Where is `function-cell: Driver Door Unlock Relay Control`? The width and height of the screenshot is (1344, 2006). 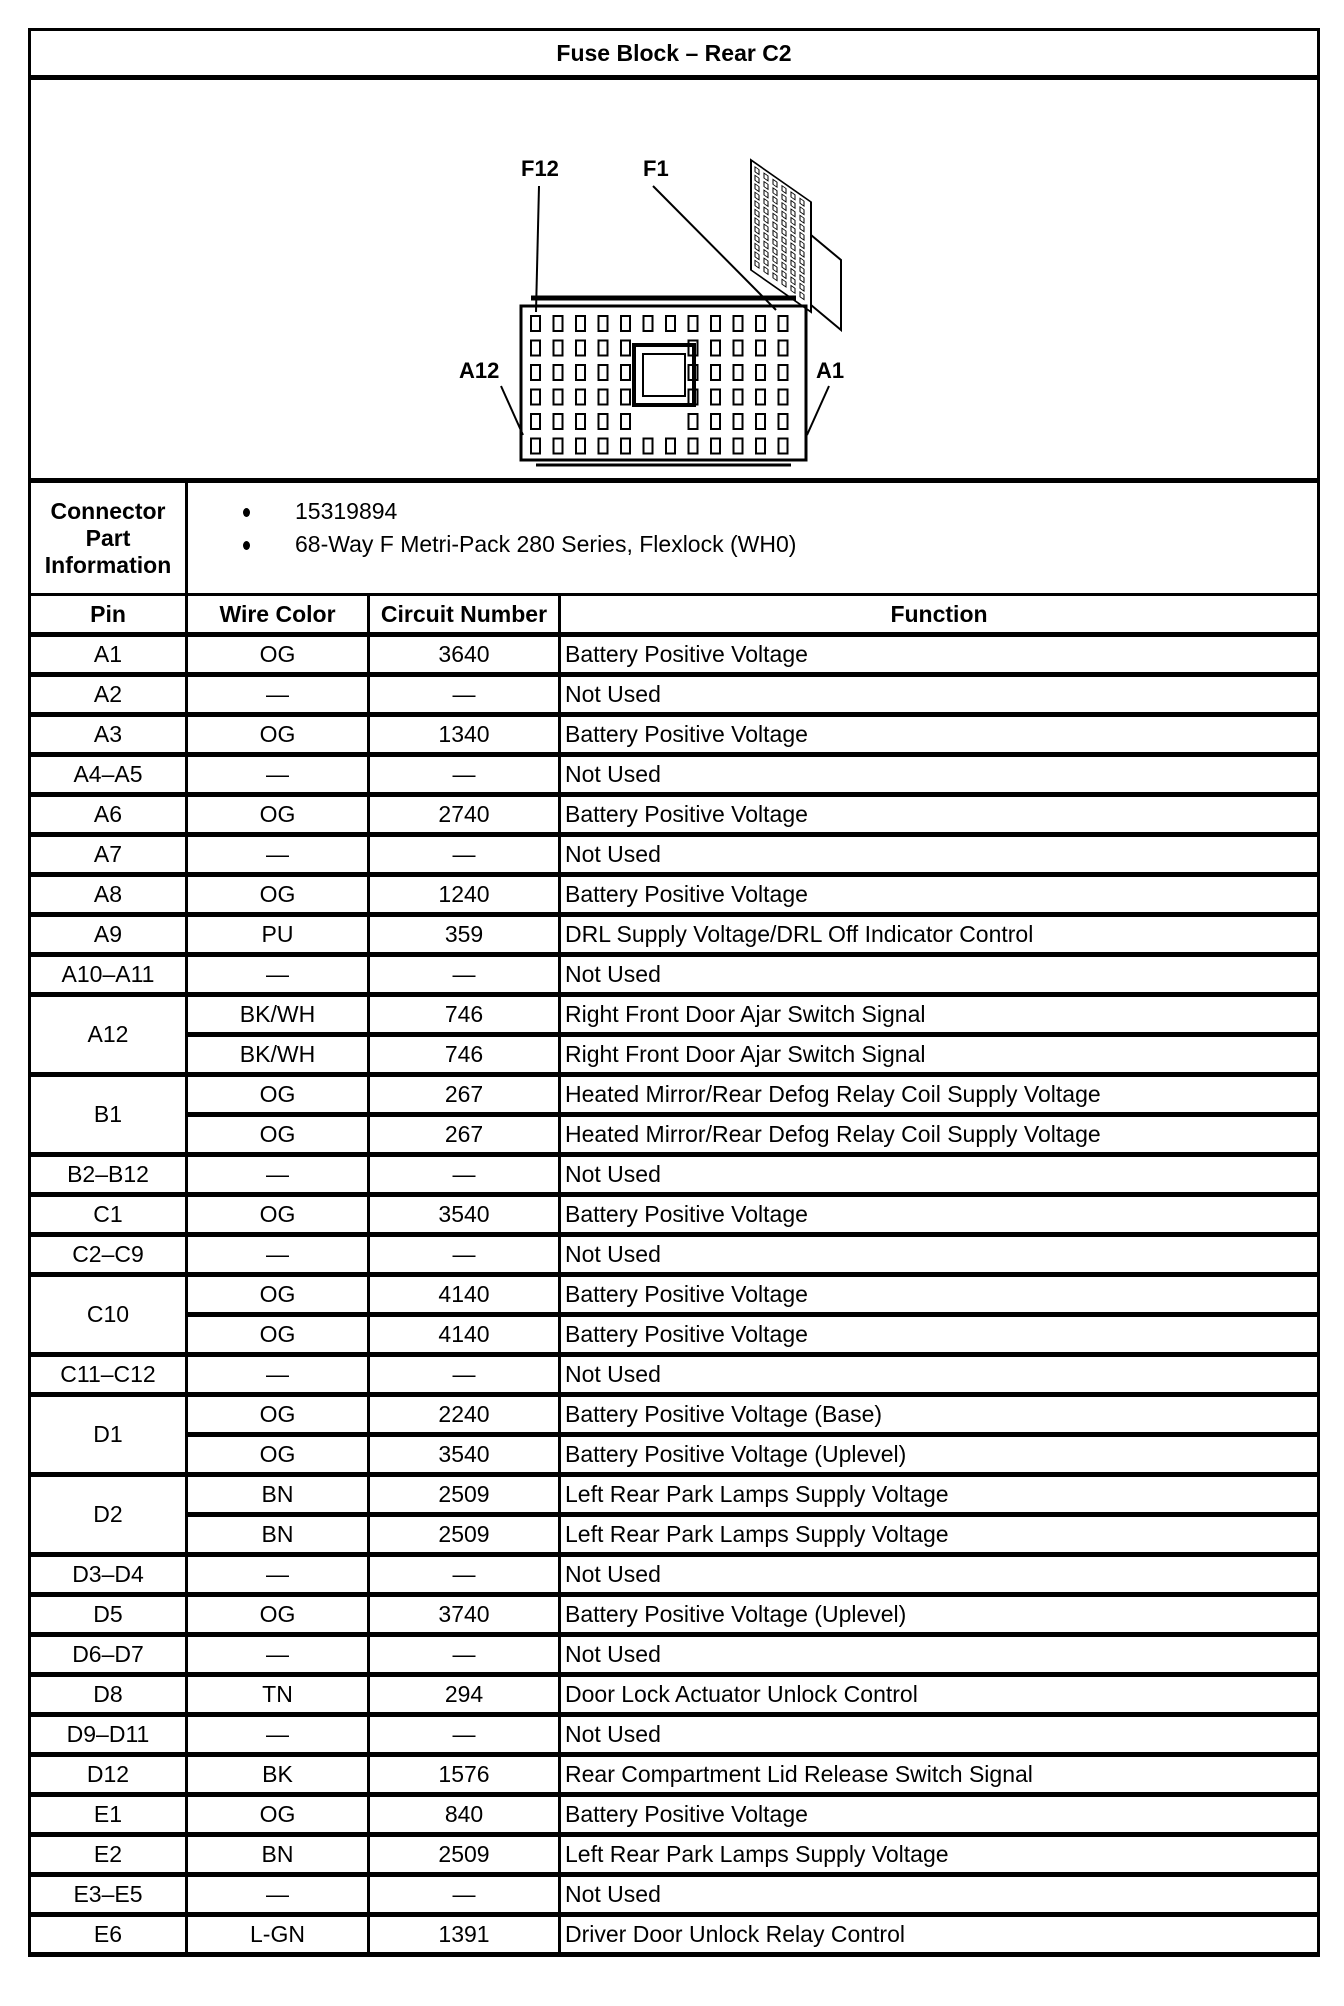 function-cell: Driver Door Unlock Relay Control is located at coordinates (939, 1934).